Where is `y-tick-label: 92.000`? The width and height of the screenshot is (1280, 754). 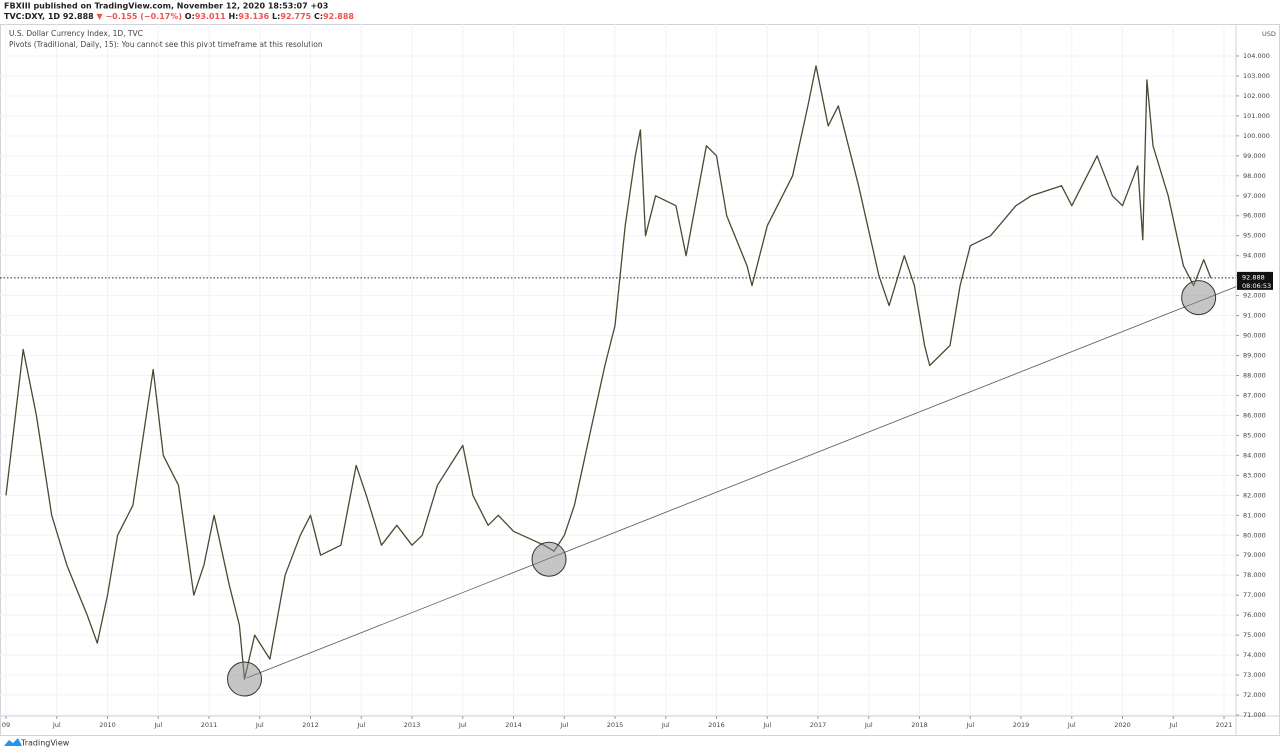 y-tick-label: 92.000 is located at coordinates (1254, 296).